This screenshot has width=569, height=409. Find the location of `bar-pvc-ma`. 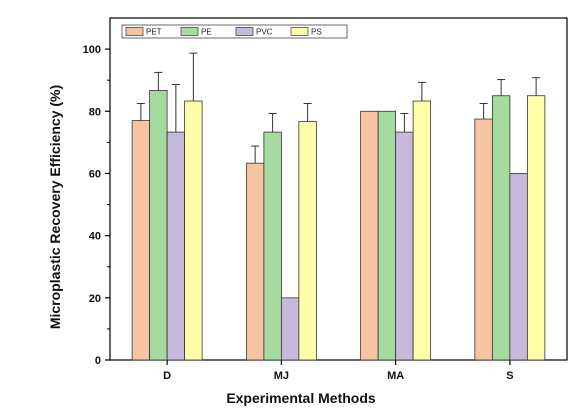

bar-pvc-ma is located at coordinates (404, 246).